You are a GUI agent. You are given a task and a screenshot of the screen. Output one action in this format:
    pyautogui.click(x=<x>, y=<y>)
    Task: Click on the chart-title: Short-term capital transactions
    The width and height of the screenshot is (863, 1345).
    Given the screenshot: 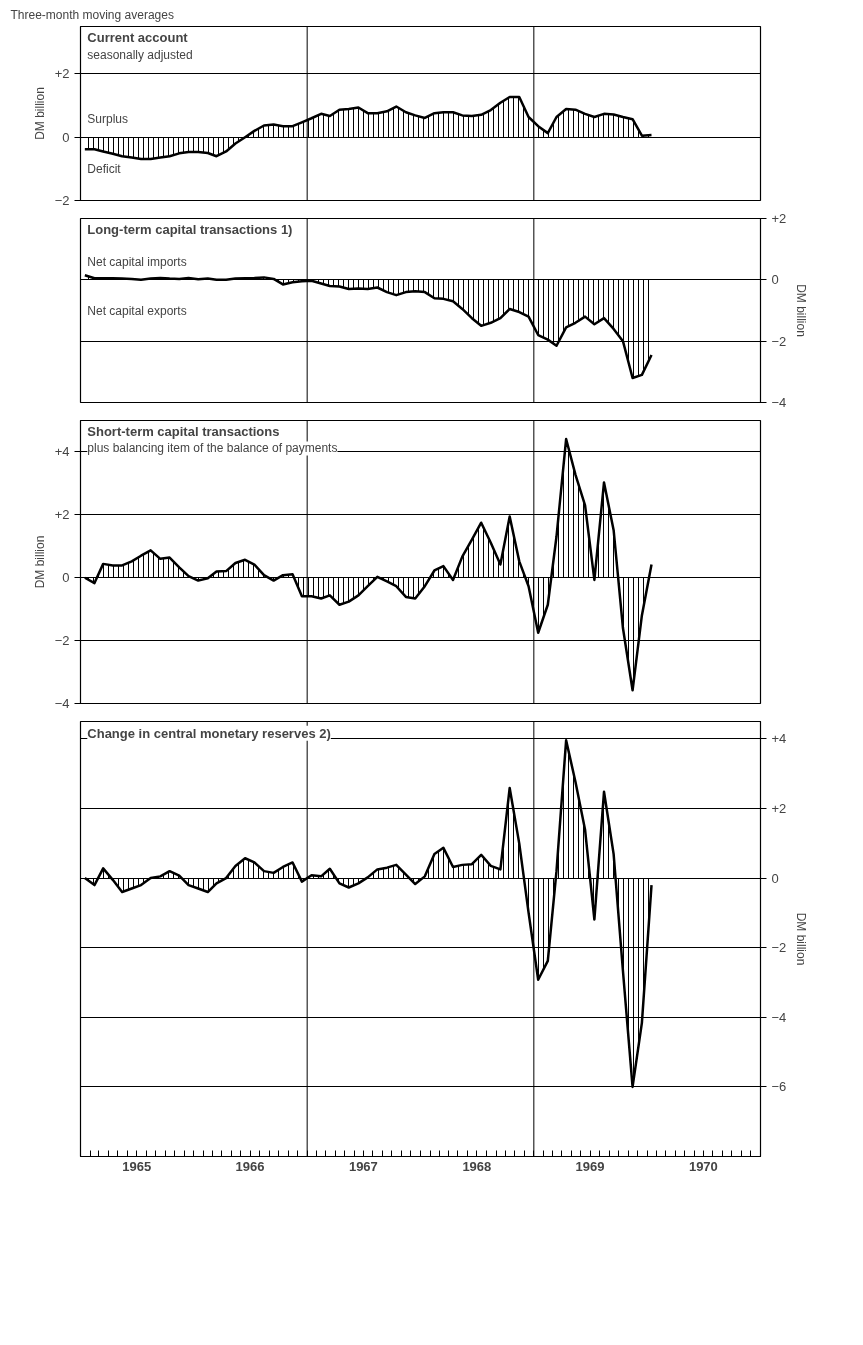 What is the action you would take?
    pyautogui.click(x=183, y=432)
    